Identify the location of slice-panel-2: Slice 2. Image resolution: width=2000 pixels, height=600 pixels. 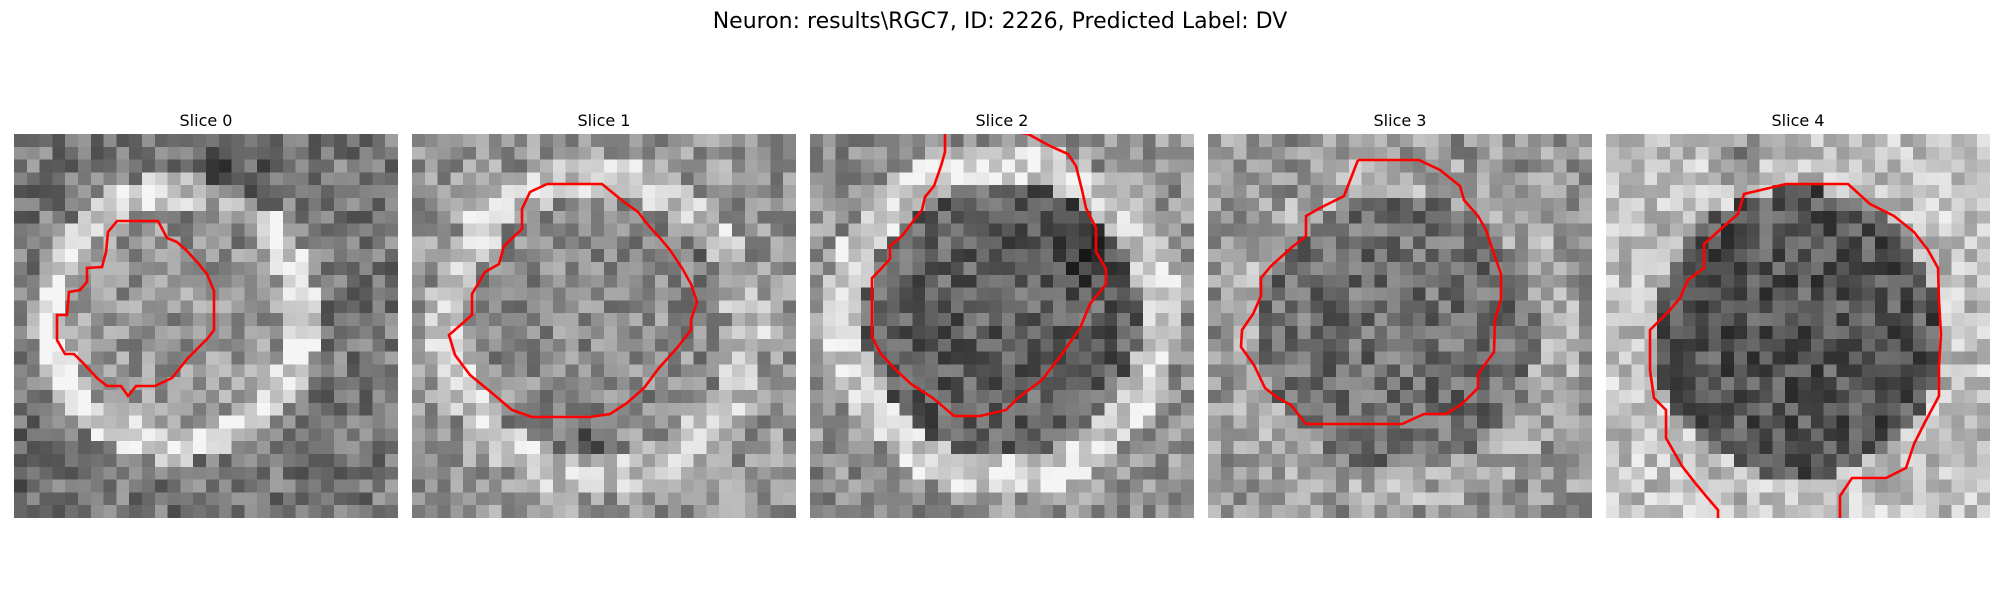
(1002, 313).